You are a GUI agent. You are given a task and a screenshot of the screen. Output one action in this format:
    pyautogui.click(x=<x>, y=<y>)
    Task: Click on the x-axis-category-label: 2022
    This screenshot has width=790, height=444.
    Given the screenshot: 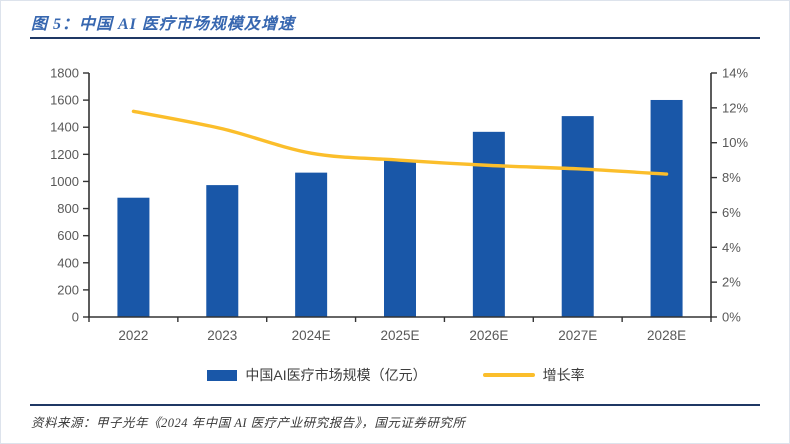 What is the action you would take?
    pyautogui.click(x=133, y=335)
    